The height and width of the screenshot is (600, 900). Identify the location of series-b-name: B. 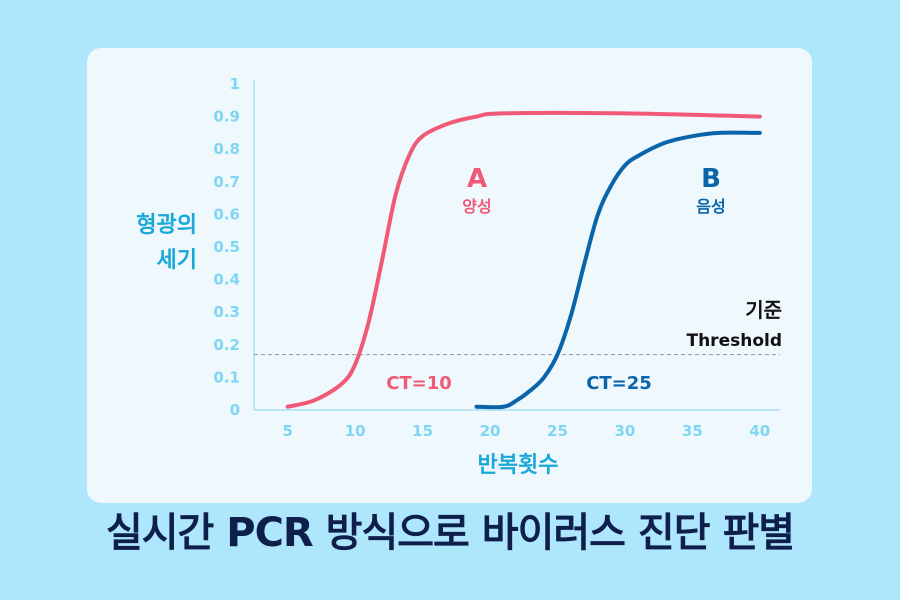
(711, 179).